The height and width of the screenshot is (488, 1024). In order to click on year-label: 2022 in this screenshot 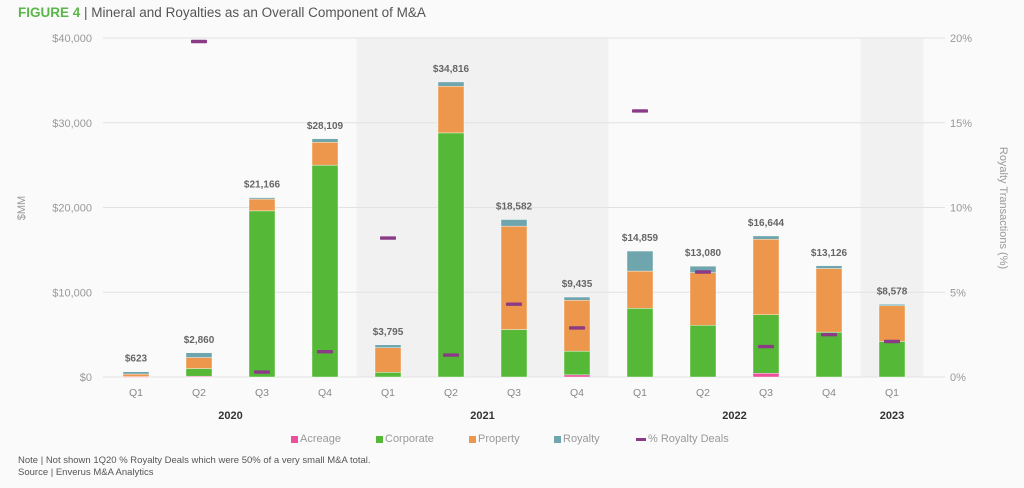, I will do `click(734, 416)`.